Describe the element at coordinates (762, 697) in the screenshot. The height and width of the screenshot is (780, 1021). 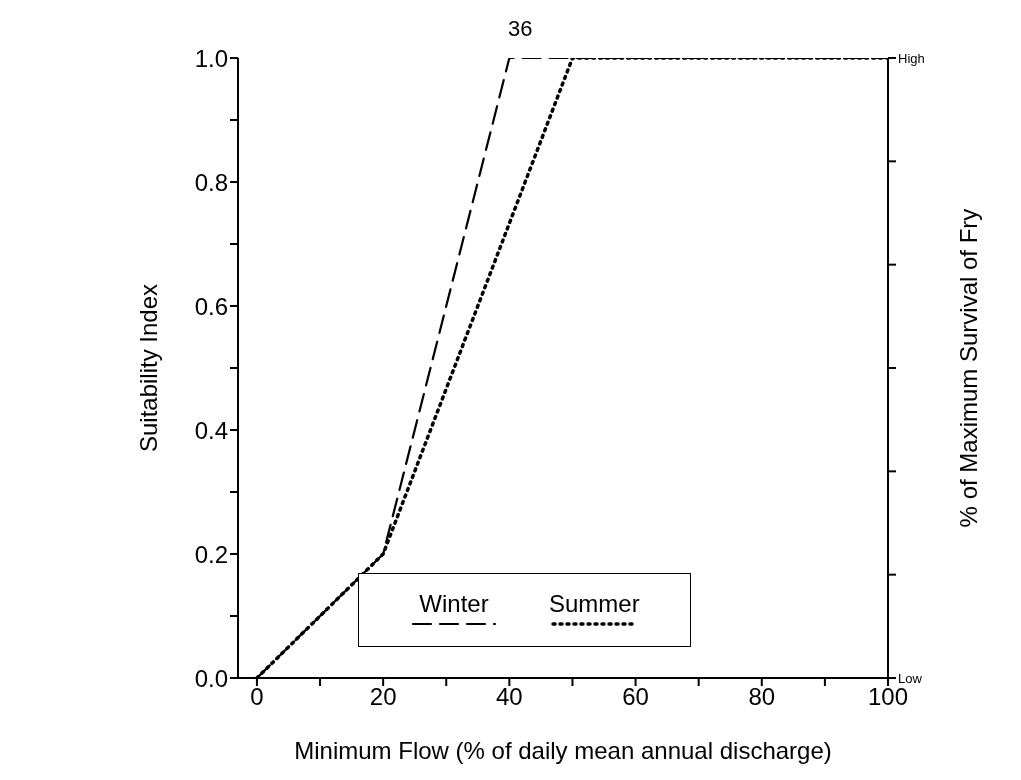
I see `x-tick-label: 80` at that location.